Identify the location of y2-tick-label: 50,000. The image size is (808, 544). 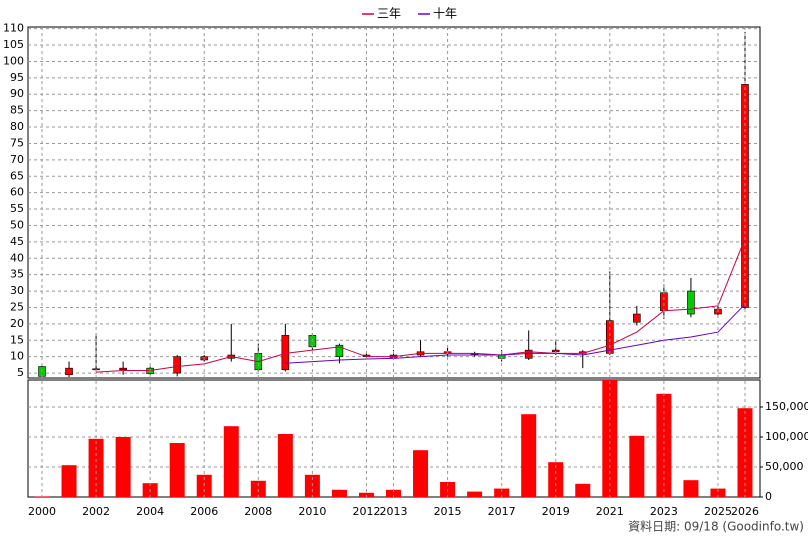
(784, 466).